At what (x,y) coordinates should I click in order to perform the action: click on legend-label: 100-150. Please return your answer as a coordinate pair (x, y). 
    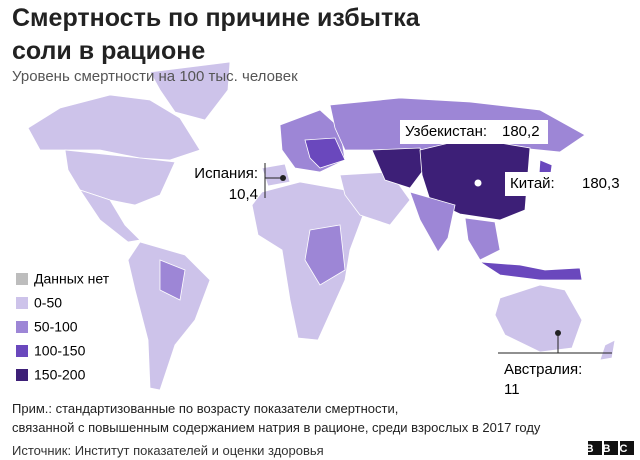
    Looking at the image, I should click on (60, 351).